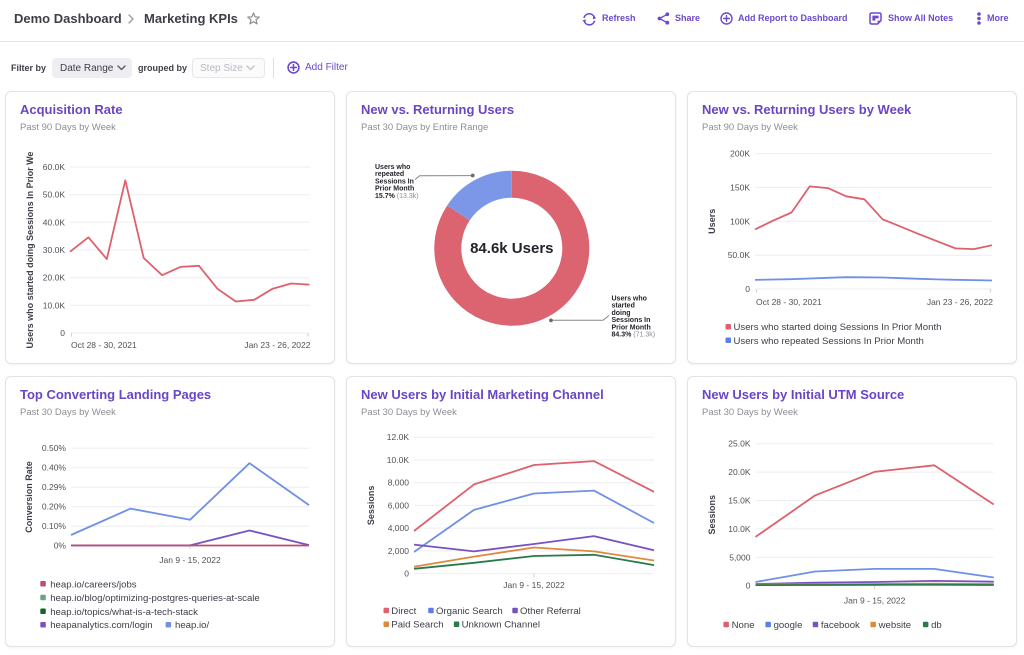  Describe the element at coordinates (739, 501) in the screenshot. I see `svg-text: 15.0K` at that location.